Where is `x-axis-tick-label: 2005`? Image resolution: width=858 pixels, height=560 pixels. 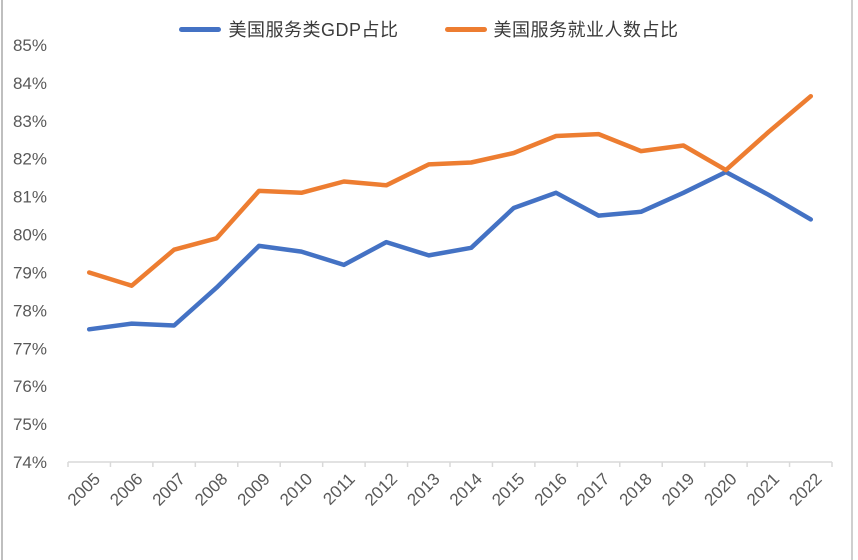 x-axis-tick-label: 2005 is located at coordinates (84, 489).